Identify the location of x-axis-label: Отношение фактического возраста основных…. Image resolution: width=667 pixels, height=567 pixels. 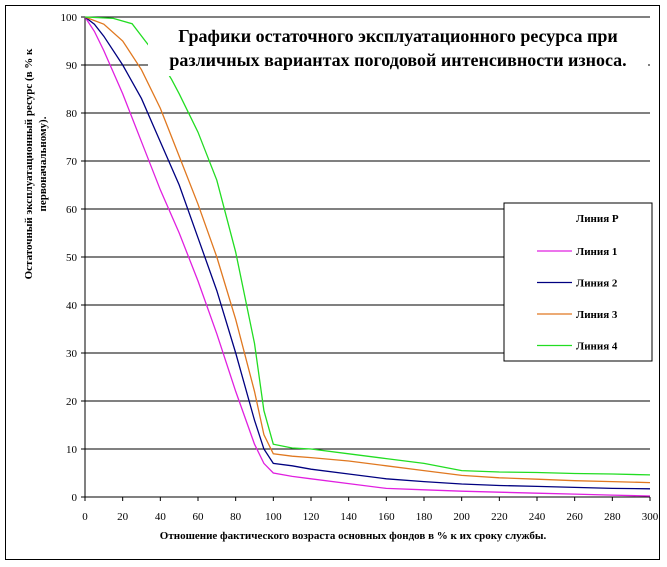
(353, 536).